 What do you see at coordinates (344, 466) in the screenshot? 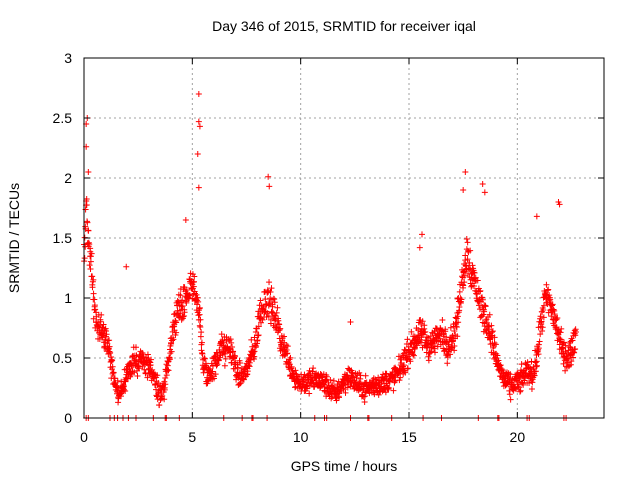
I see `x-axis-label: GPS time / hours` at bounding box center [344, 466].